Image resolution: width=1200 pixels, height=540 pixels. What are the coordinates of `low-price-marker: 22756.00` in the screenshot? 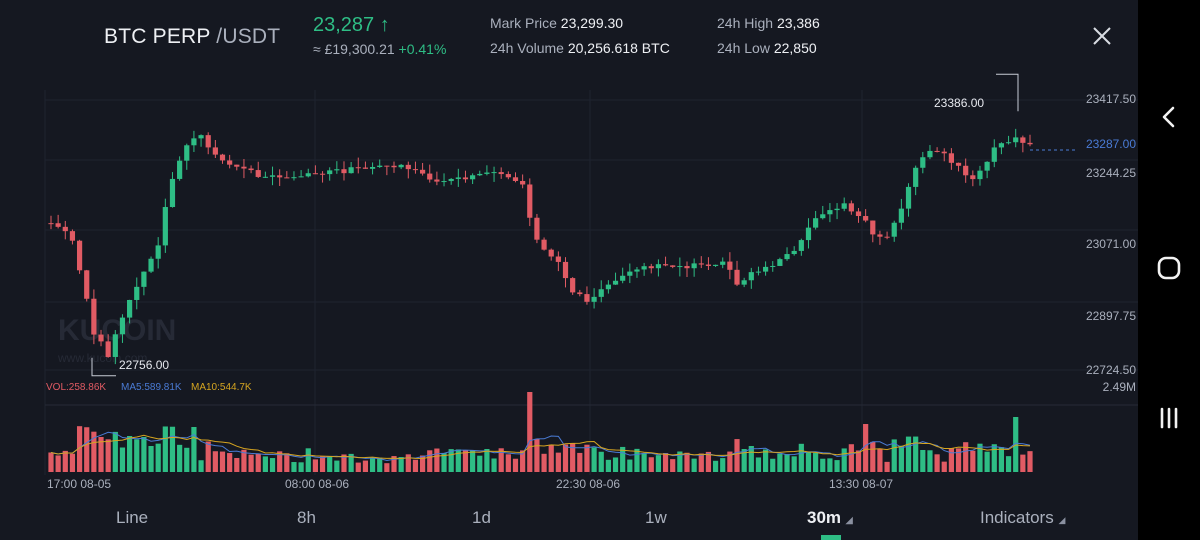 It's located at (144, 365).